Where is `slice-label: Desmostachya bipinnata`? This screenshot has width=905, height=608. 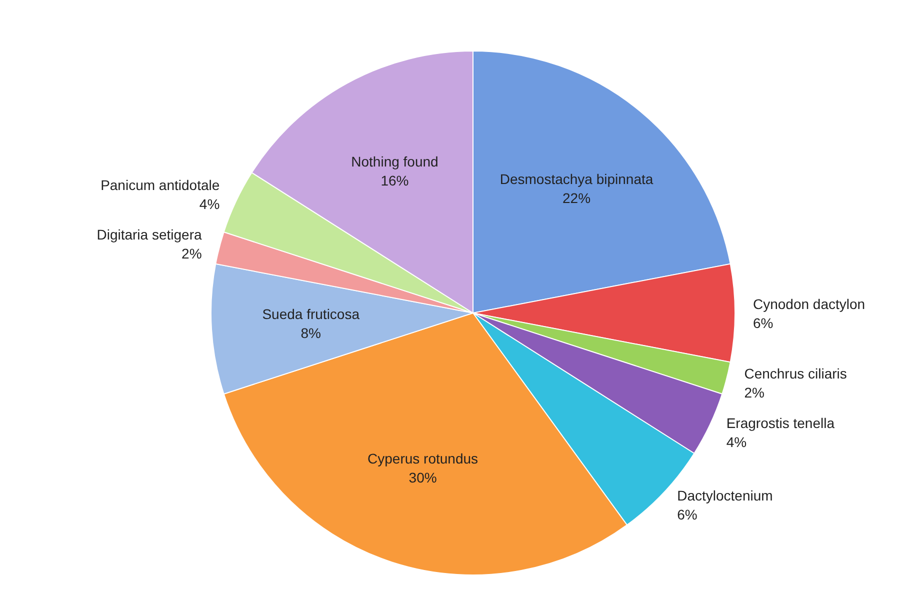 slice-label: Desmostachya bipinnata is located at coordinates (577, 178).